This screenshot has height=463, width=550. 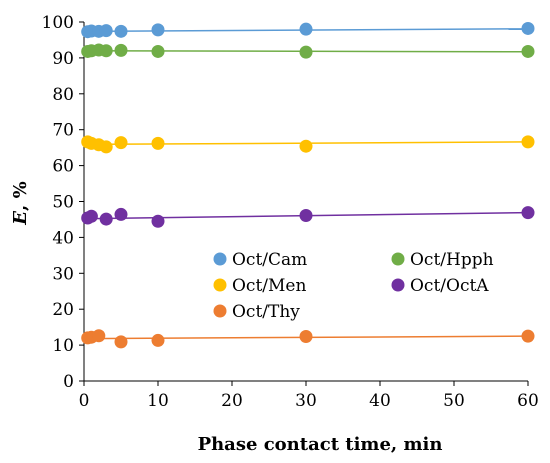 I want to click on y-tick-label: 50, so click(x=63, y=203).